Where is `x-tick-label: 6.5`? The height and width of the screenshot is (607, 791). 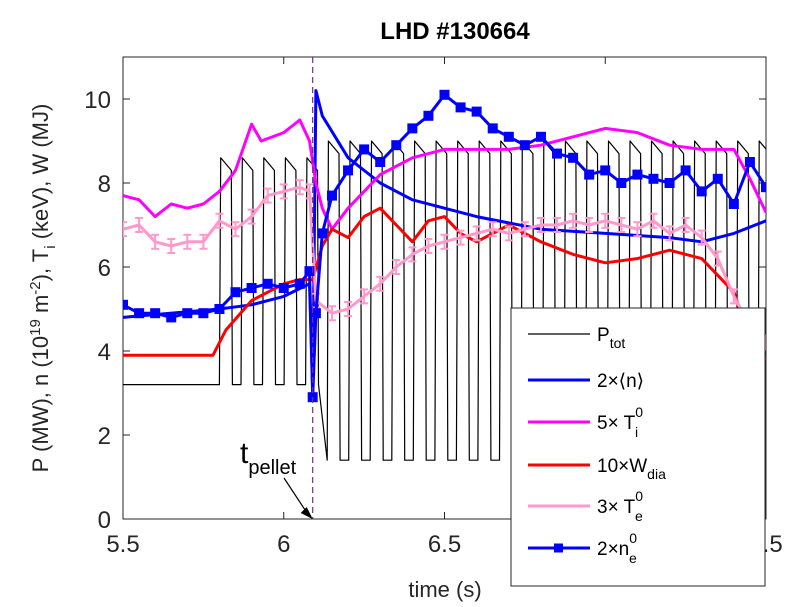
x-tick-label: 6.5 is located at coordinates (444, 544).